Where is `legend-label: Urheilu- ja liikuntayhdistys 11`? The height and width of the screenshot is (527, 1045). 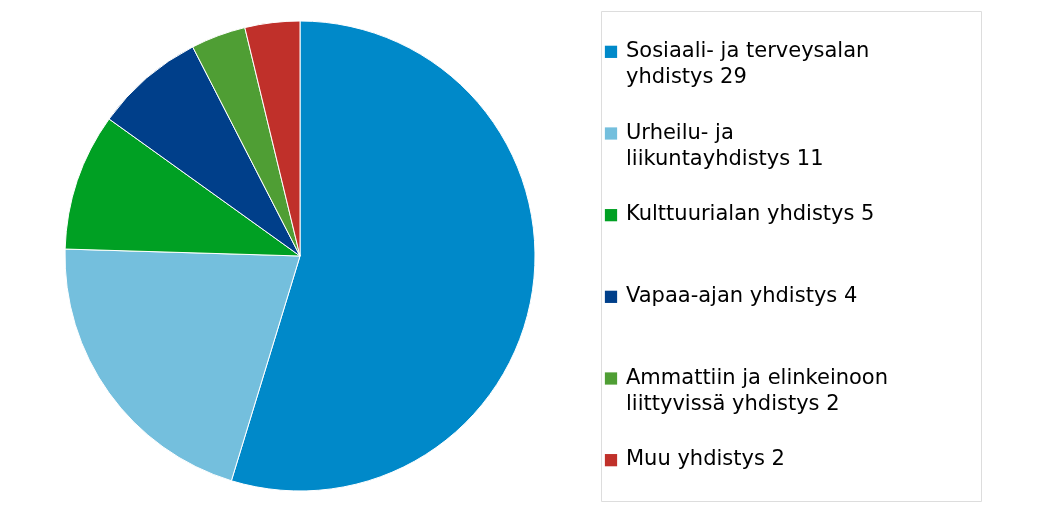 legend-label: Urheilu- ja liikuntayhdistys 11 is located at coordinates (725, 144).